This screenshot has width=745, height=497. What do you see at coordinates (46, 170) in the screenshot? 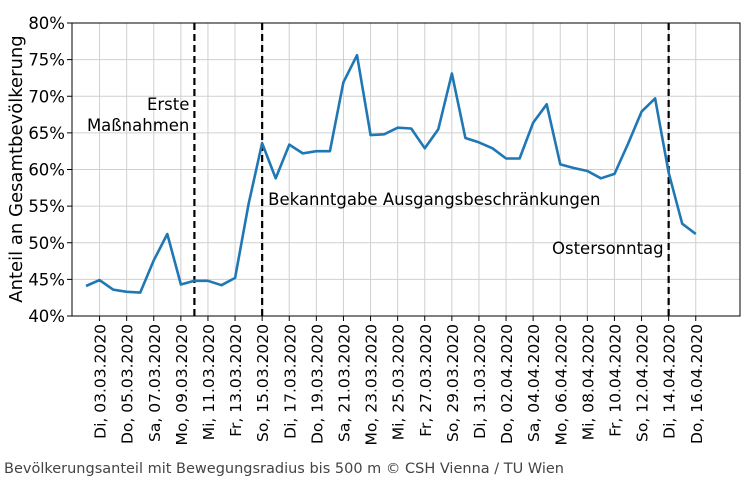
I see `y-tick-label: 60%` at bounding box center [46, 170].